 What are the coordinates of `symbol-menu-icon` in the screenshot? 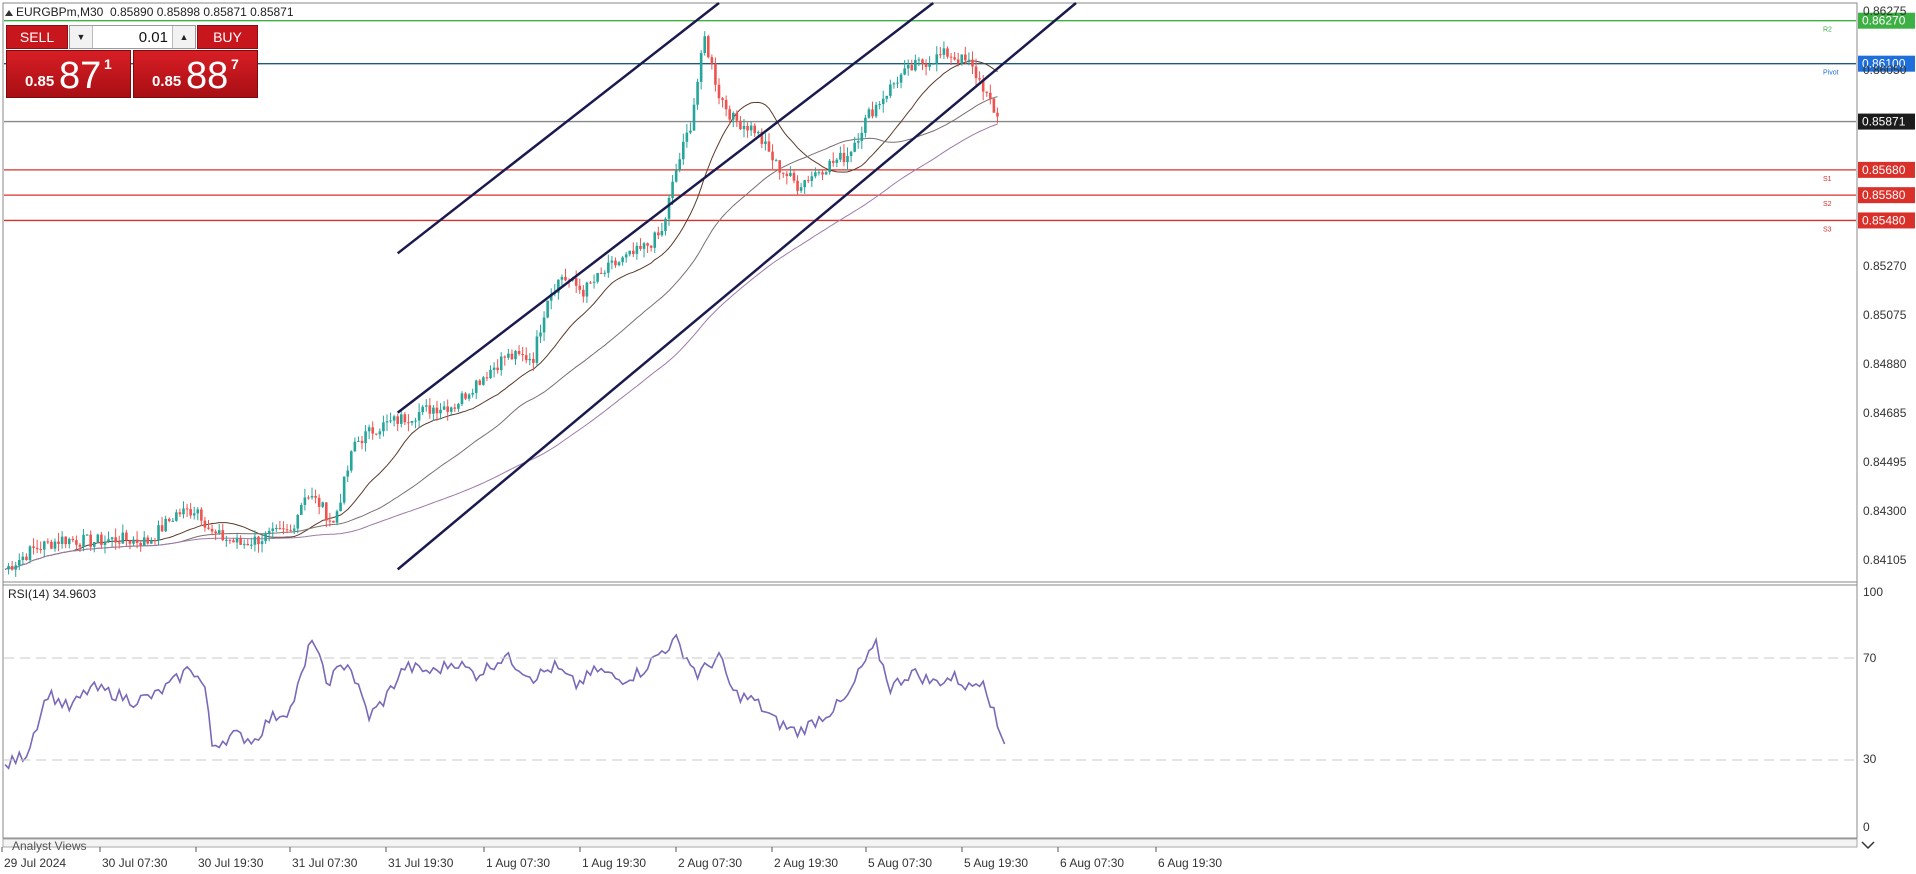 It's located at (9, 13).